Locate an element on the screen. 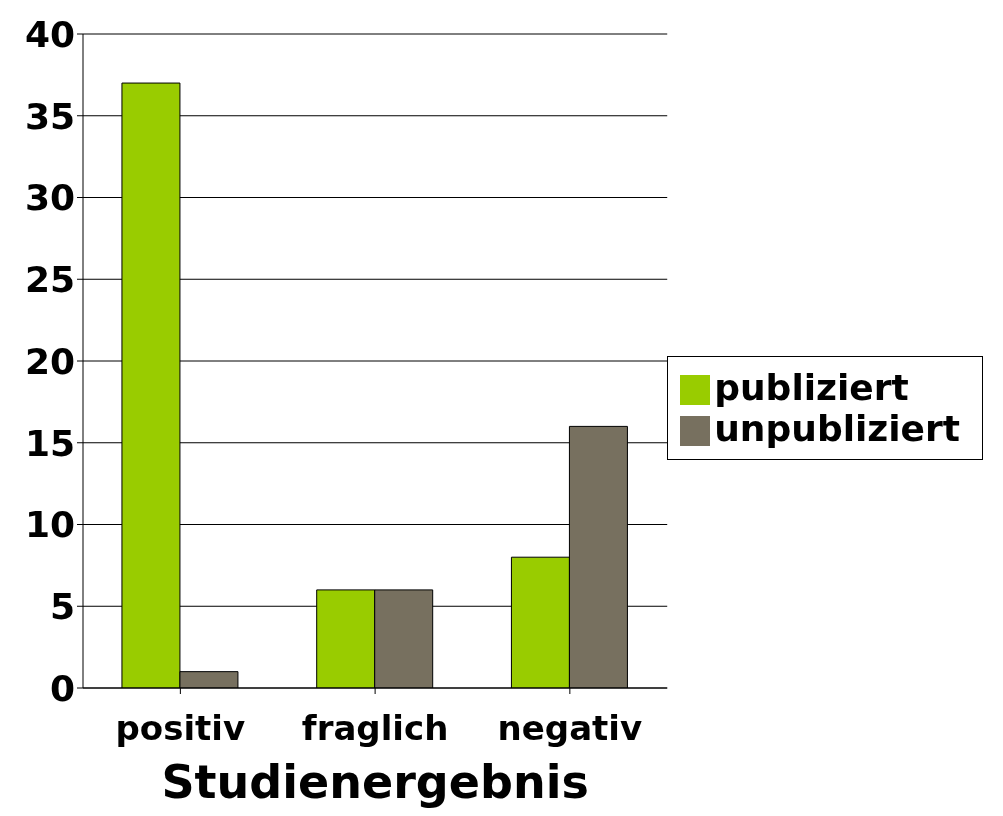 This screenshot has height=816, width=1003. y-tick-label: 5 is located at coordinates (62, 607).